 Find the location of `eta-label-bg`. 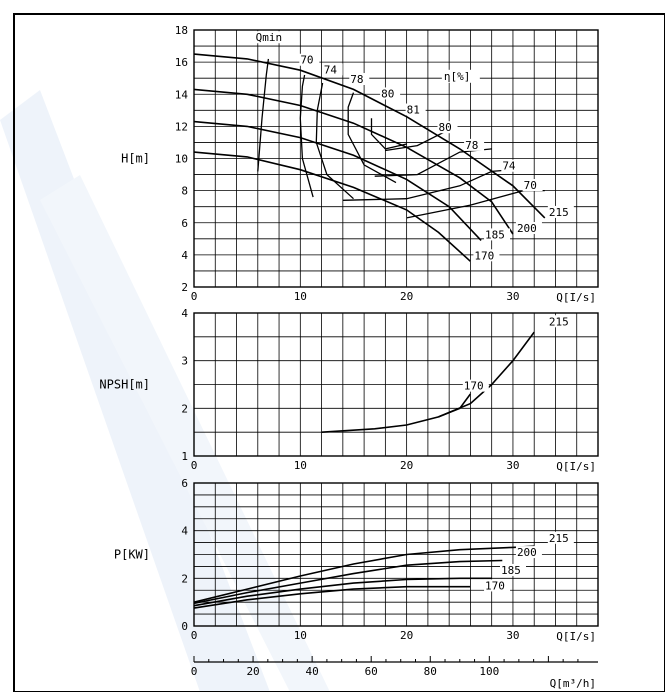

eta-label-bg is located at coordinates (460, 76).